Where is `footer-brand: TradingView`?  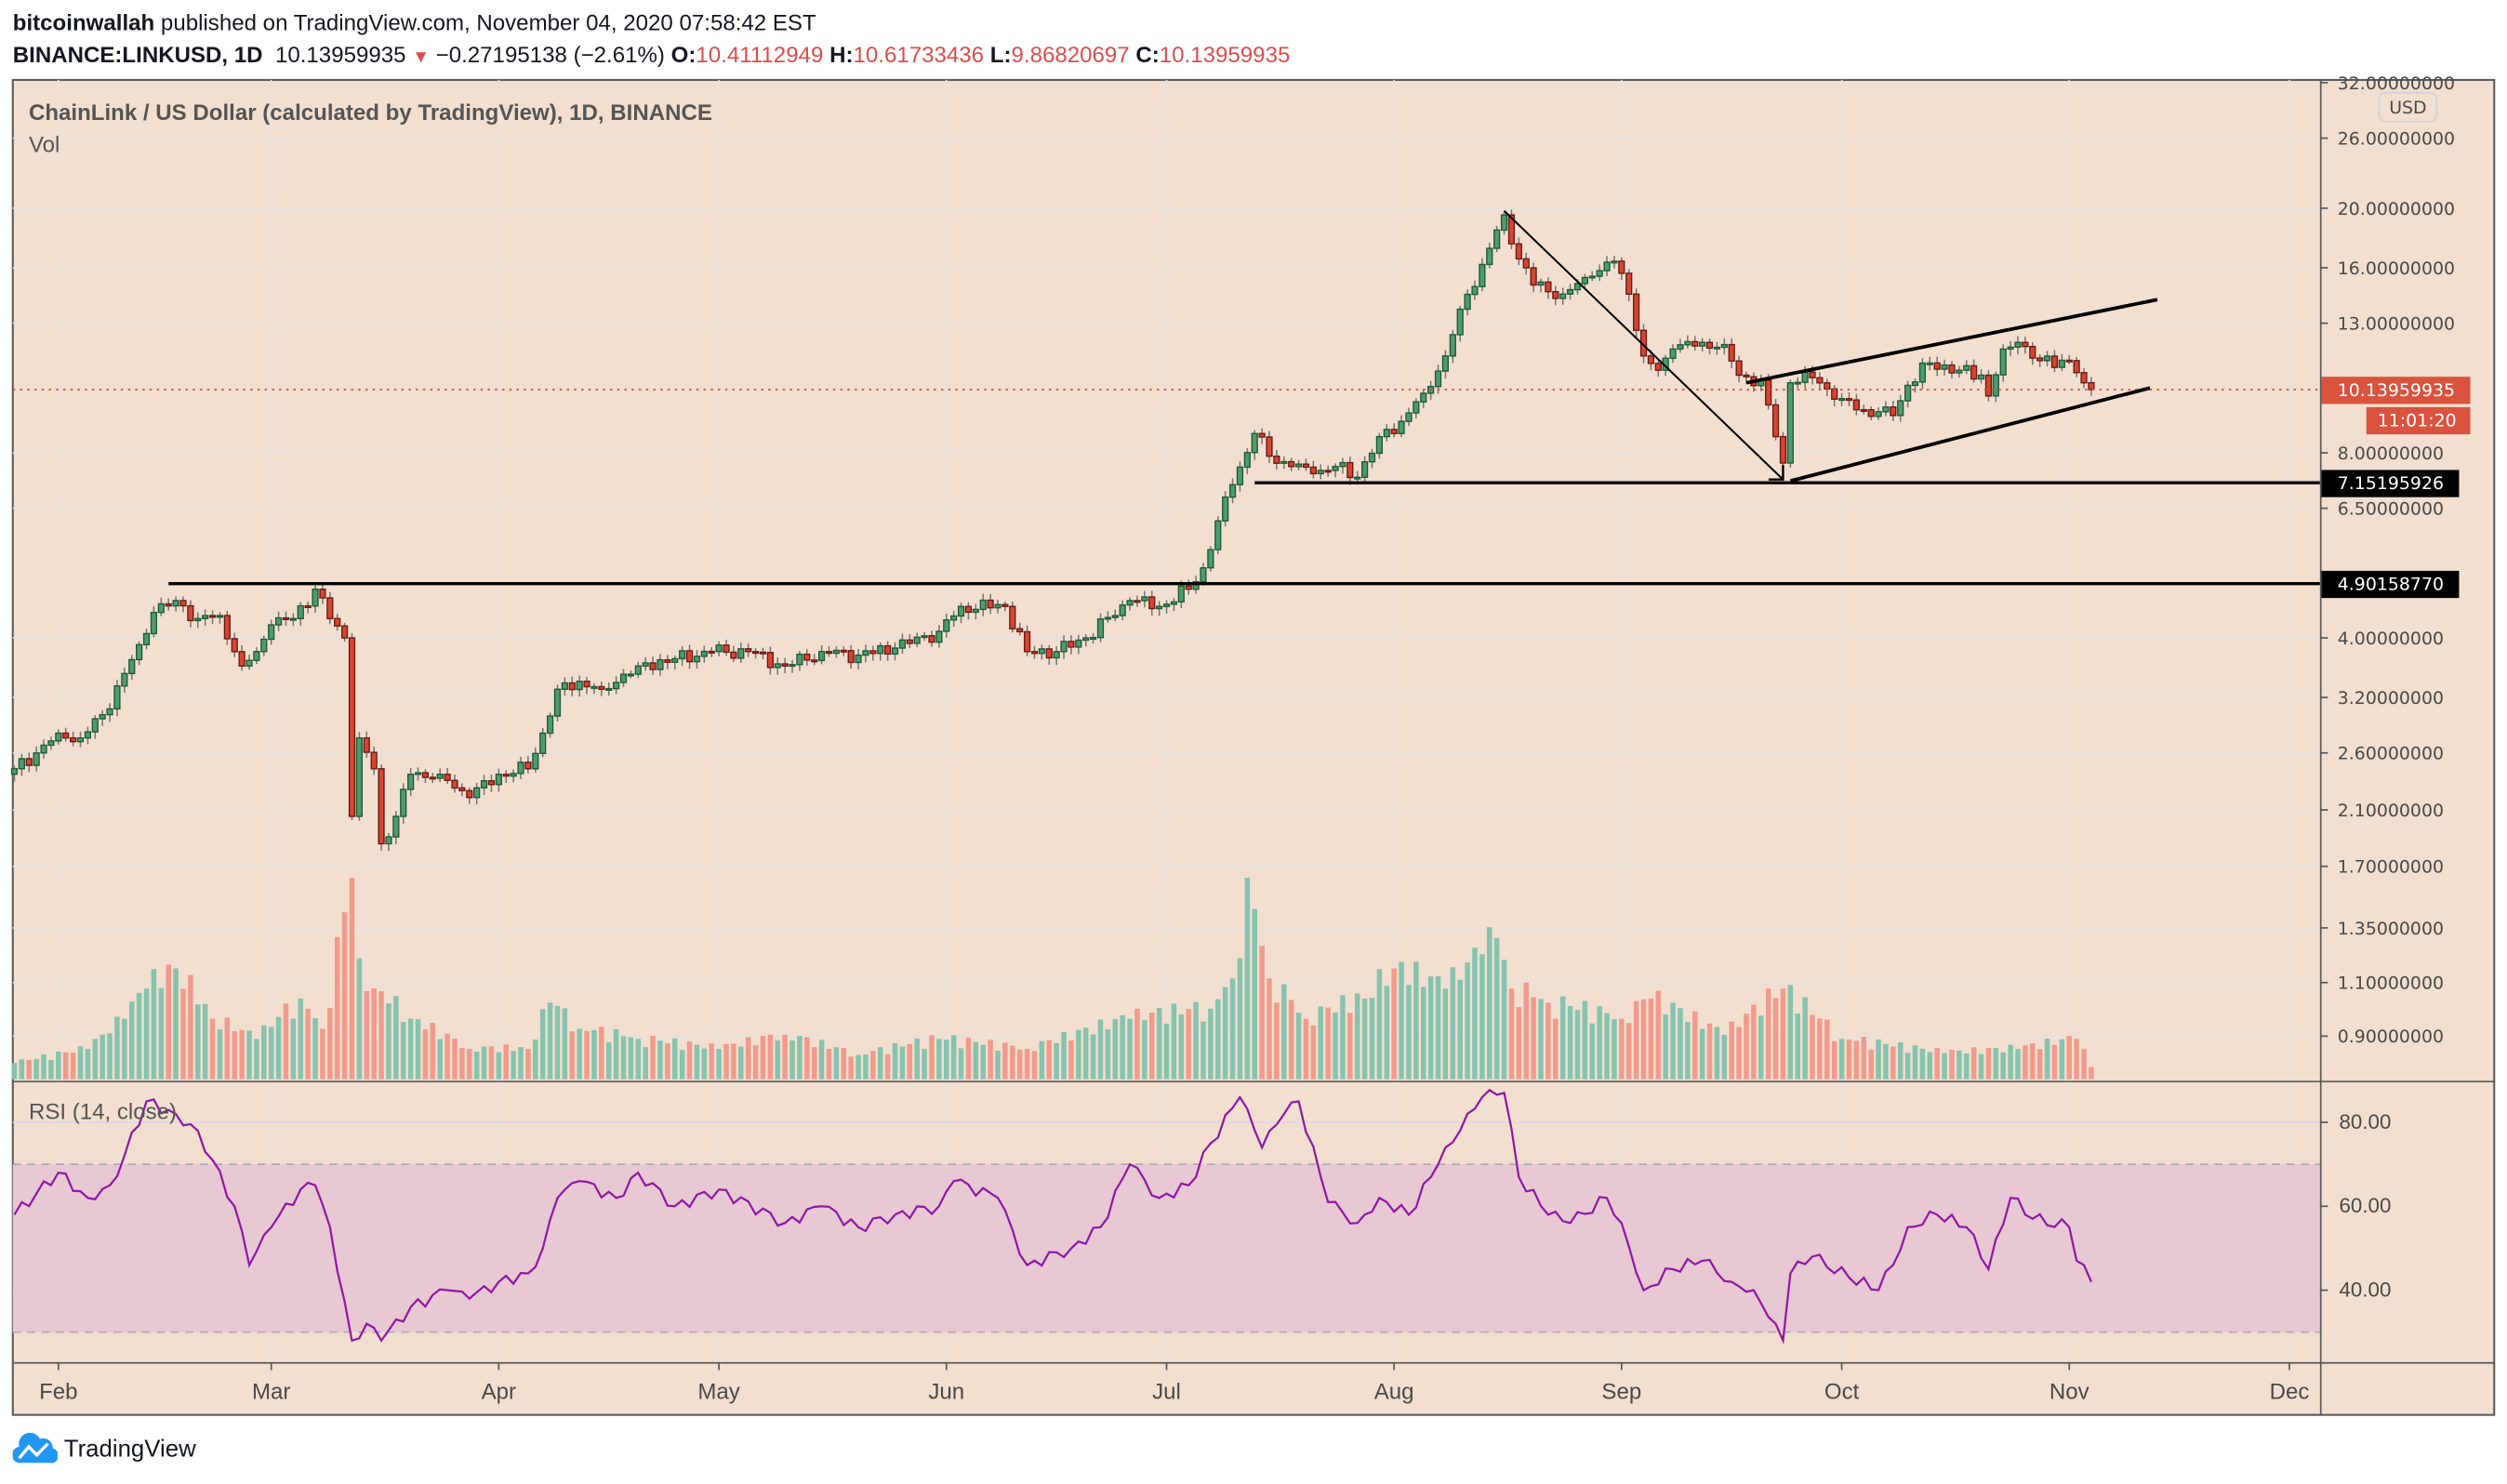 footer-brand: TradingView is located at coordinates (104, 1448).